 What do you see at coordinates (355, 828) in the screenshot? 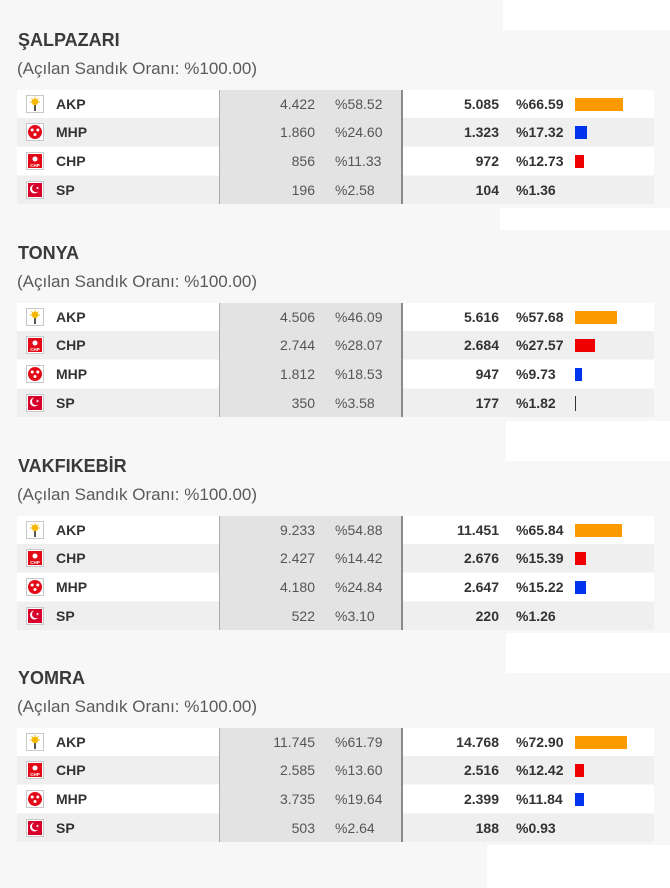
I see `previous-percent: %2.64` at bounding box center [355, 828].